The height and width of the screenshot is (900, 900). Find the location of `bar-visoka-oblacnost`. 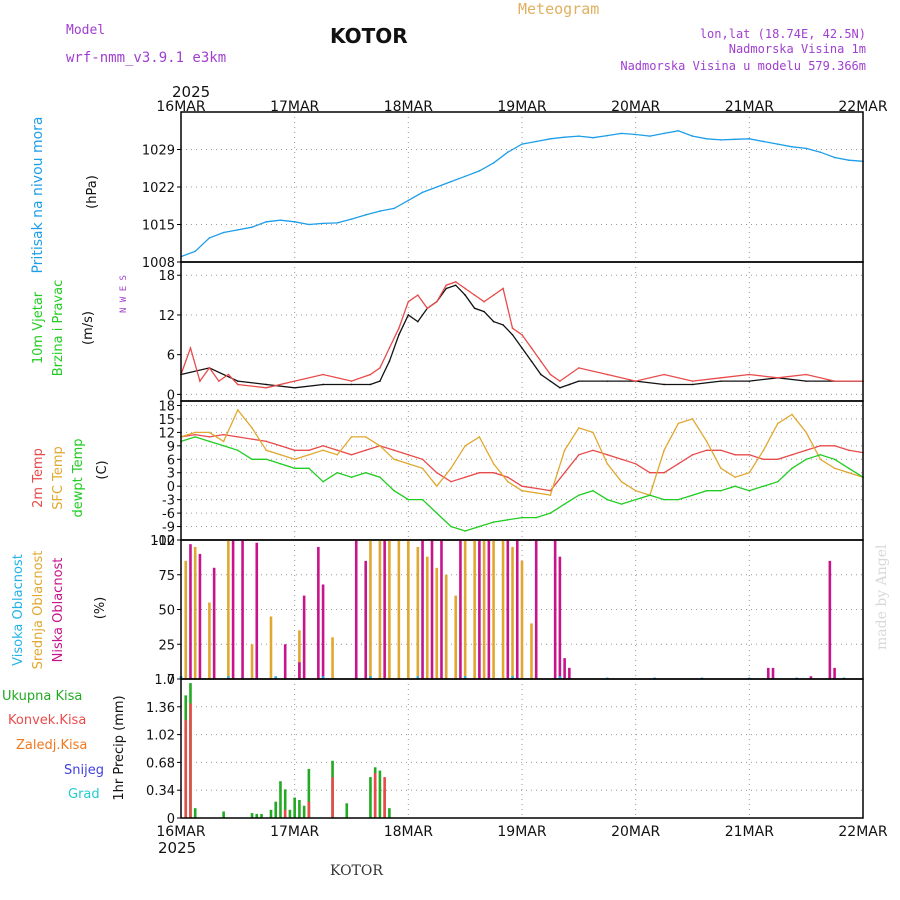

bar-visoka-oblacnost is located at coordinates (323, 677).